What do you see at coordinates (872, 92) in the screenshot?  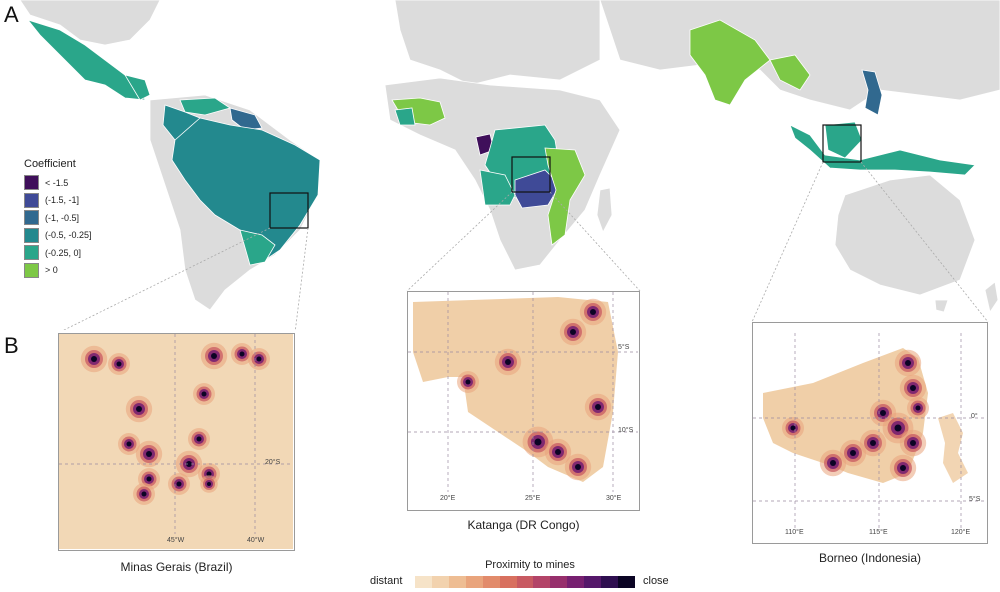 I see `philippines-country` at bounding box center [872, 92].